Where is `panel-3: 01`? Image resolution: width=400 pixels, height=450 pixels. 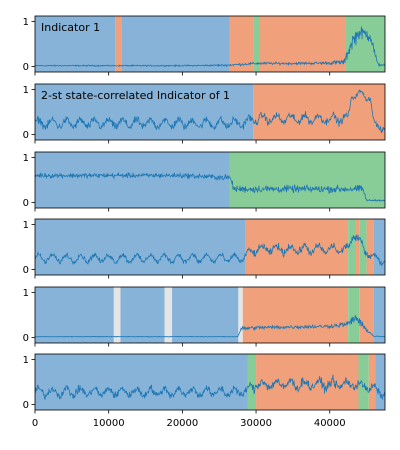 panel-3: 01 is located at coordinates (204, 181).